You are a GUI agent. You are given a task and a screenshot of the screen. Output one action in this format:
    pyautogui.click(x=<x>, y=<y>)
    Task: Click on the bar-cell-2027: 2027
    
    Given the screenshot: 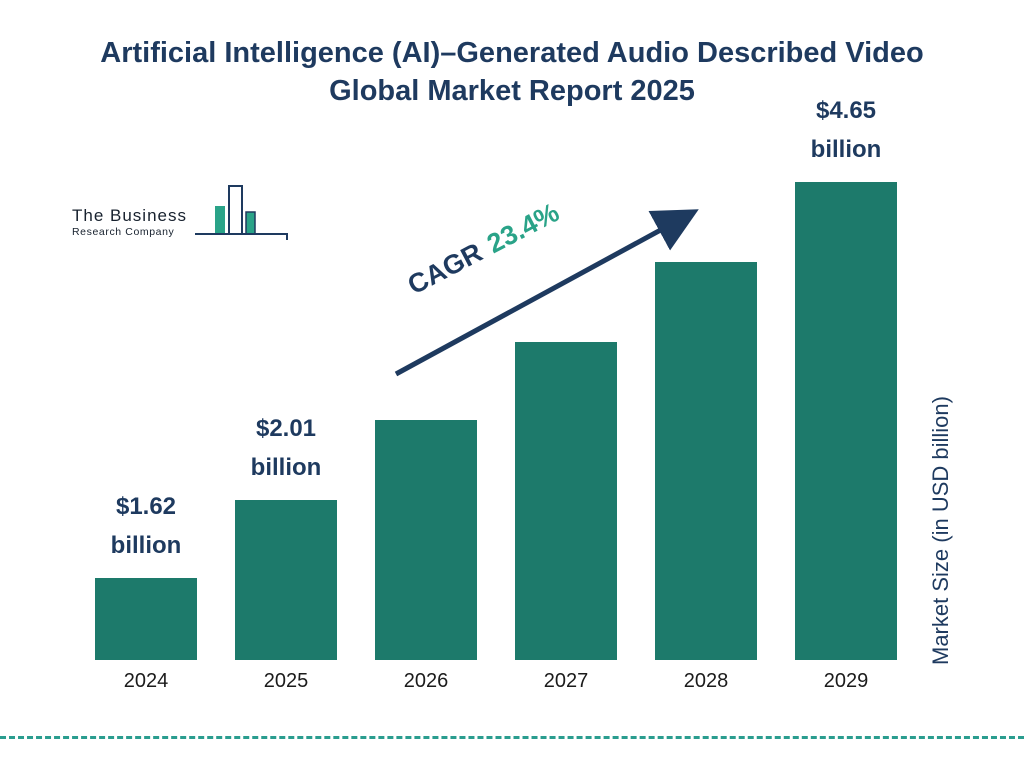 What is the action you would take?
    pyautogui.click(x=566, y=511)
    